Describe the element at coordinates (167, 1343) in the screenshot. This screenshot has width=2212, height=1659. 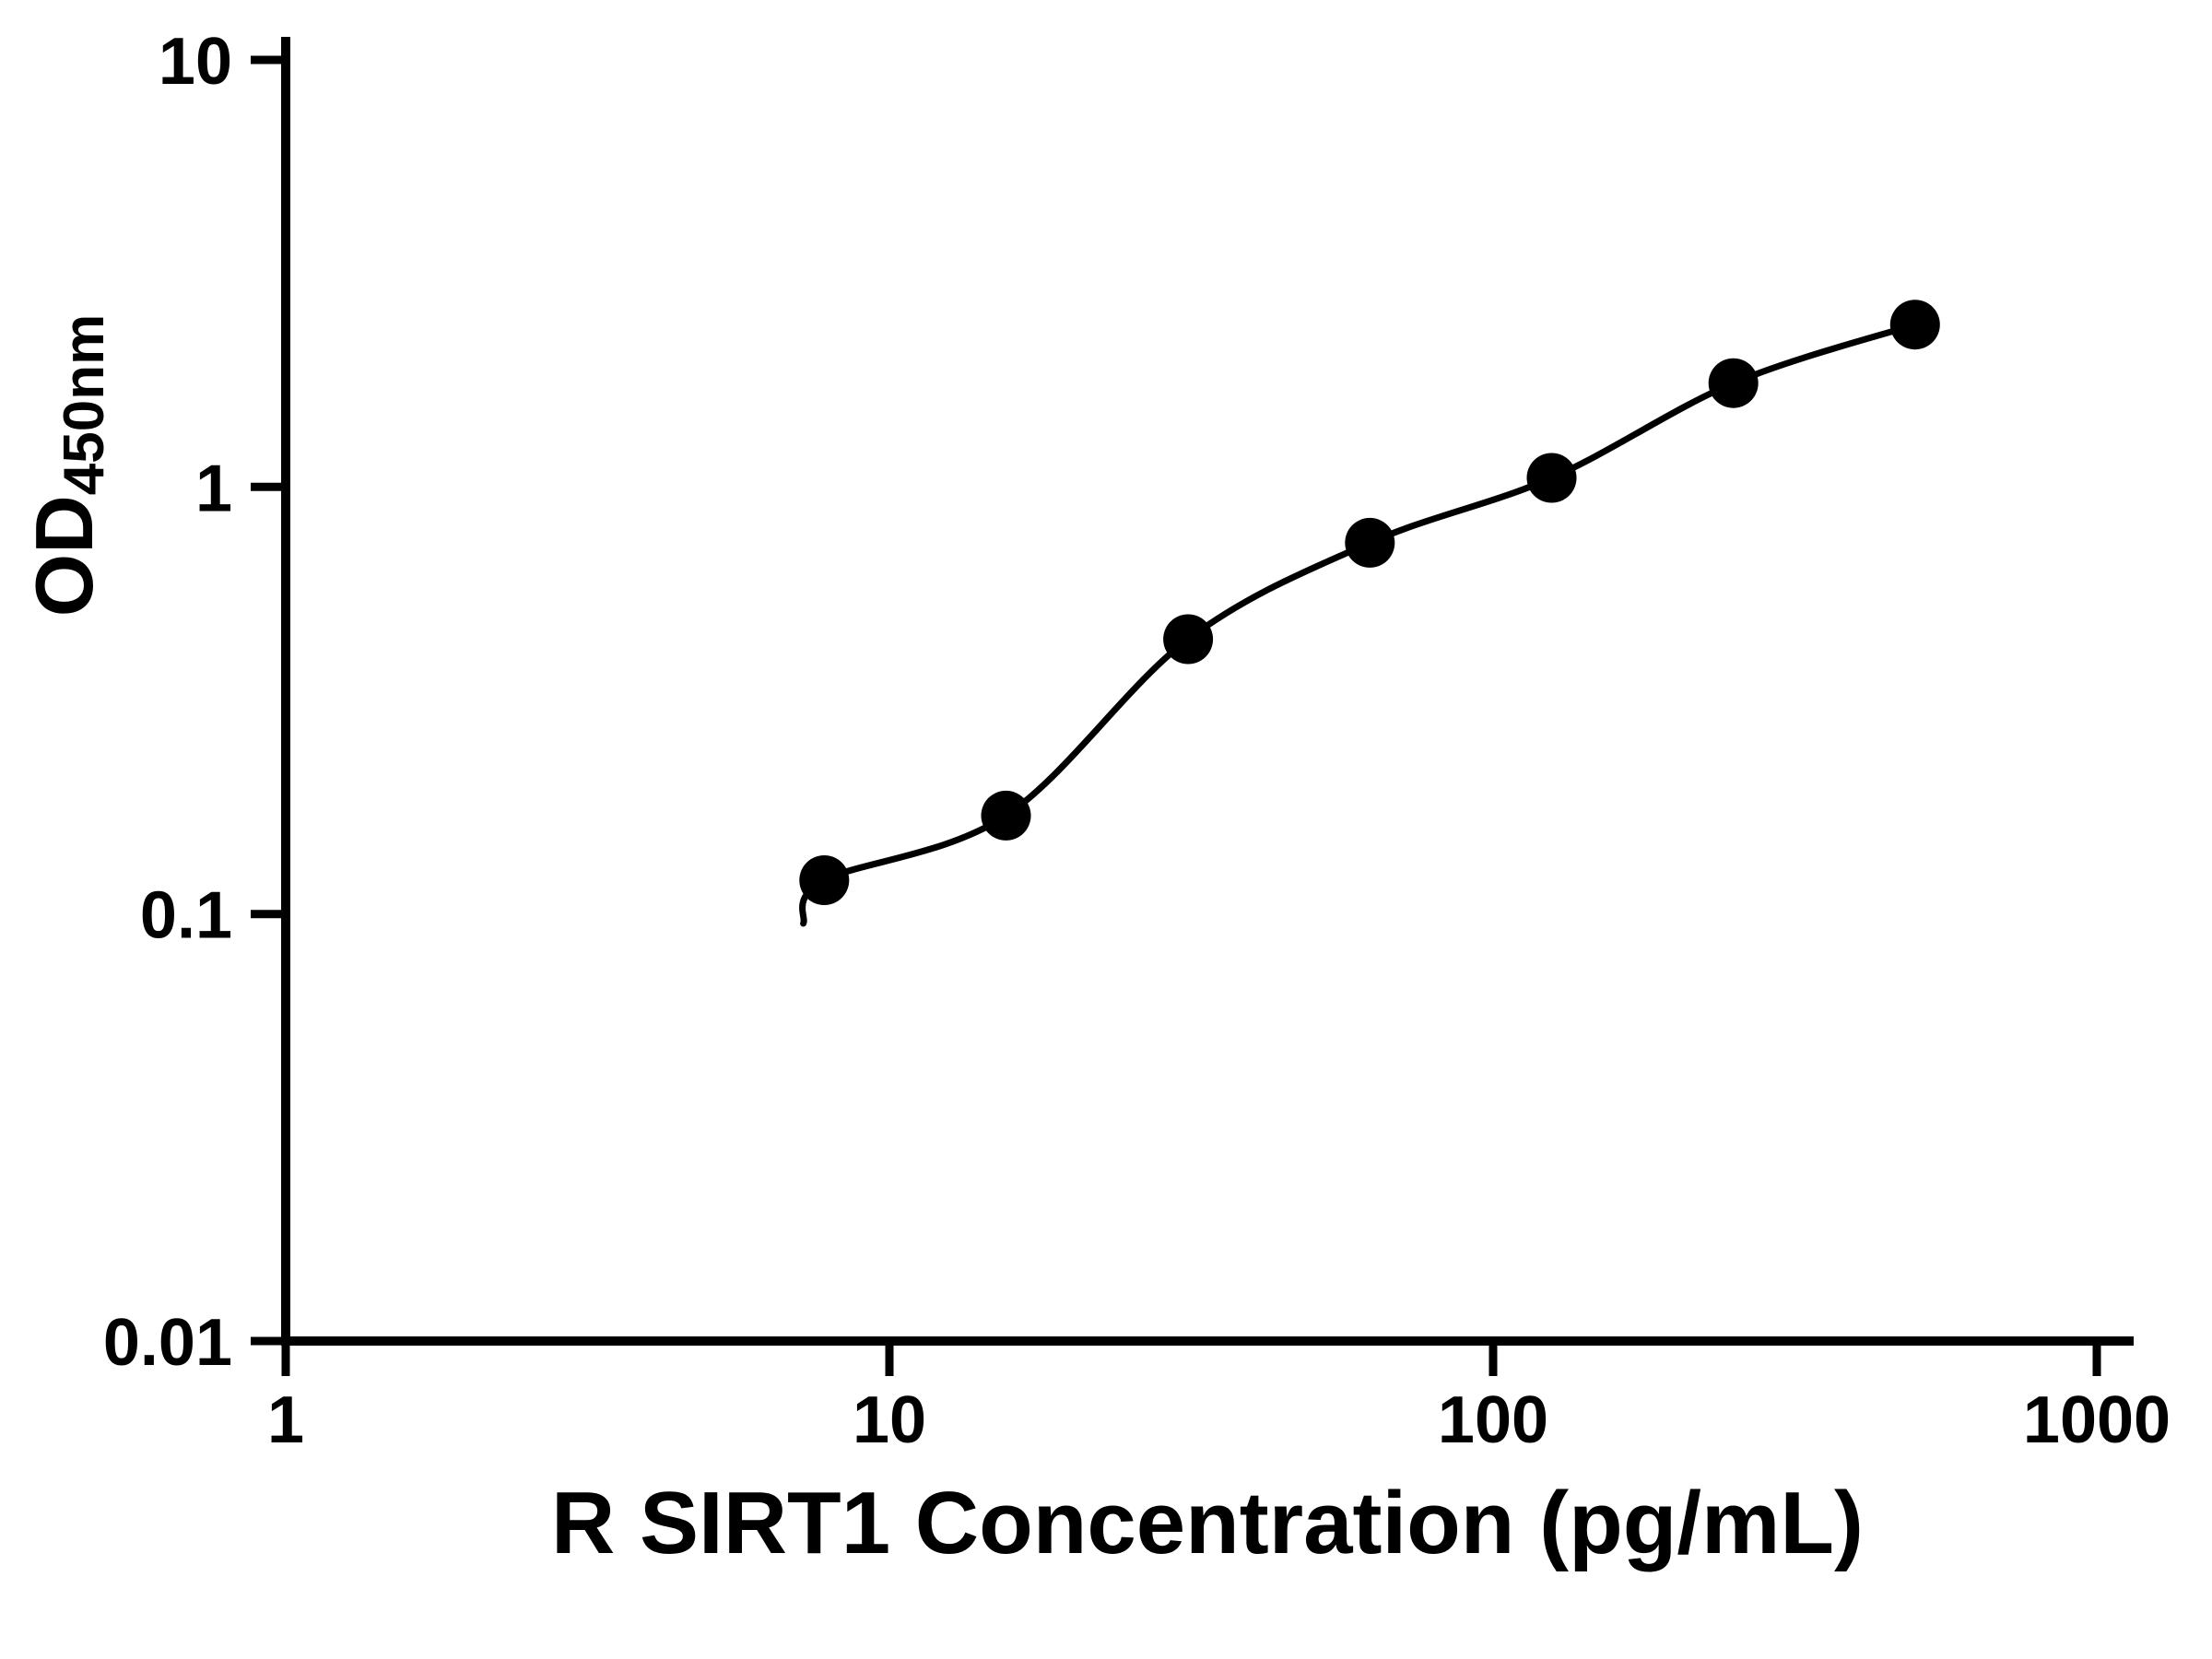
I see `y-axis-tick-label: 0.01` at that location.